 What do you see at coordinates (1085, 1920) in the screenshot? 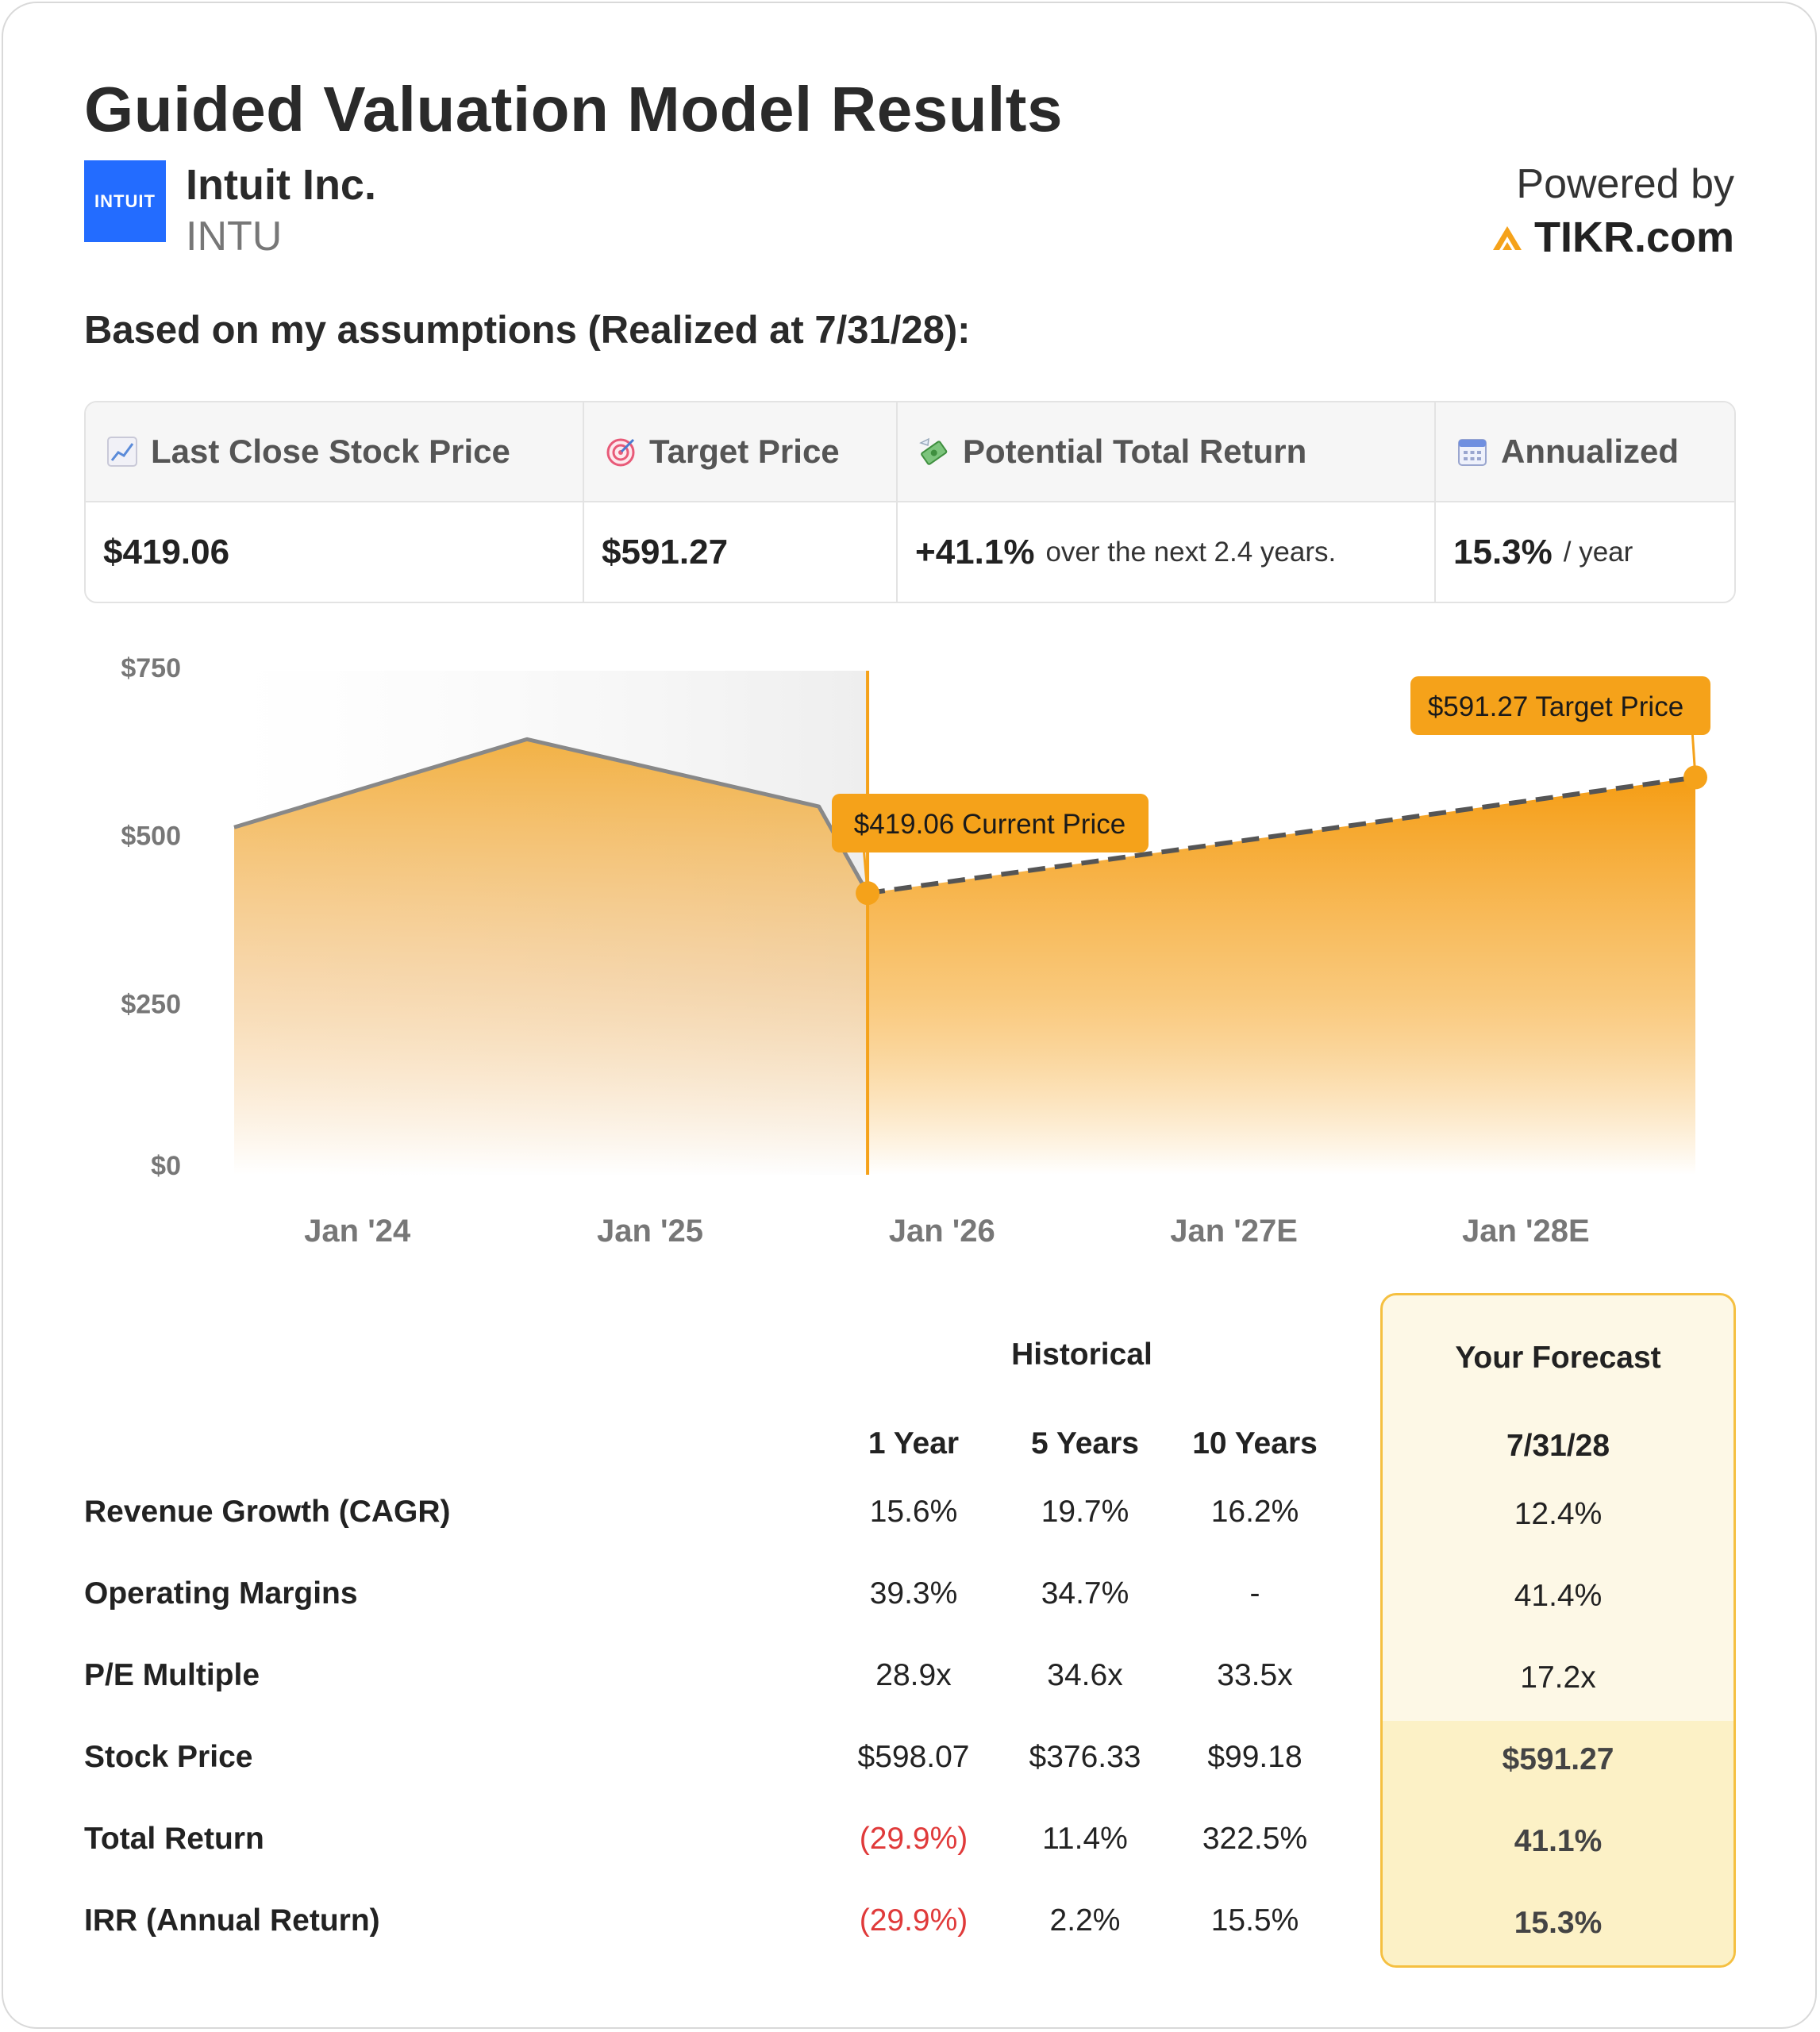
I see `cell-irr-5y: 2.2%` at bounding box center [1085, 1920].